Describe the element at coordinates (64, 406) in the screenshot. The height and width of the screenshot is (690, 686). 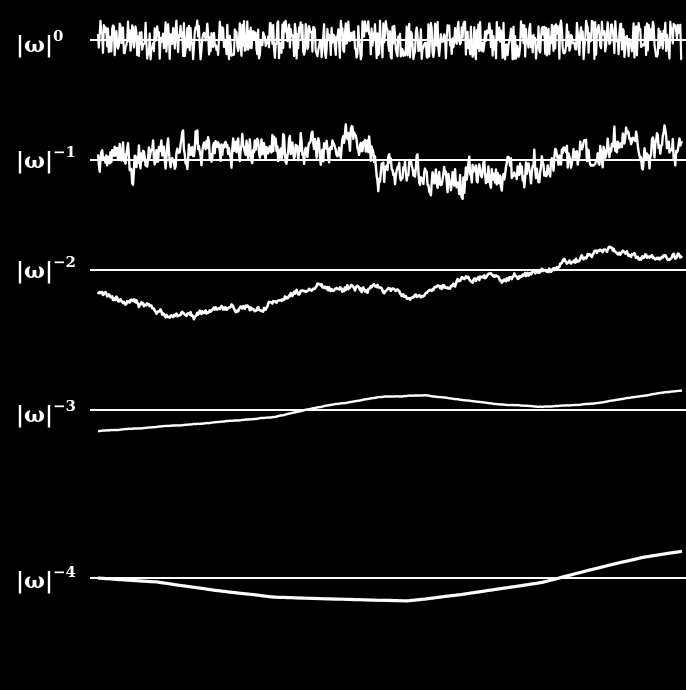
I see `series-label-exponent: −3` at that location.